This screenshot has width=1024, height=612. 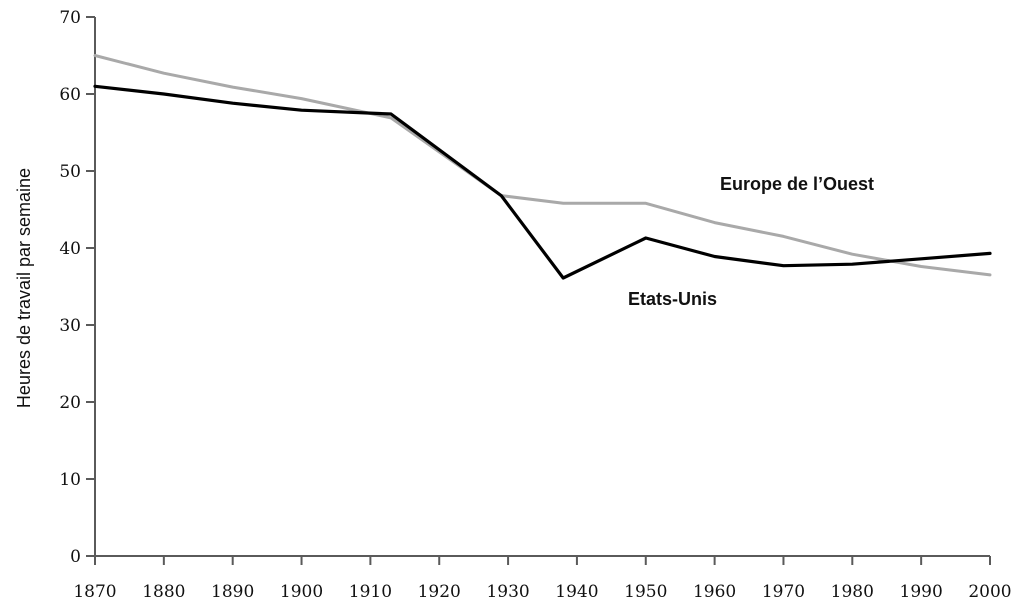 I want to click on x-tick-label: 1940, so click(x=576, y=592).